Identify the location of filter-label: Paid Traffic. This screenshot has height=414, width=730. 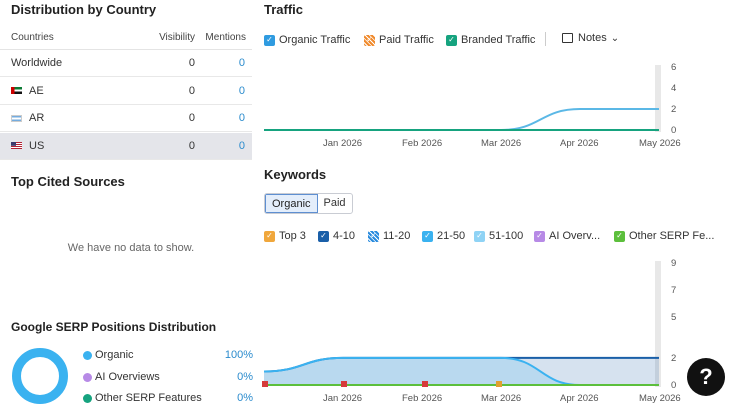
(406, 40).